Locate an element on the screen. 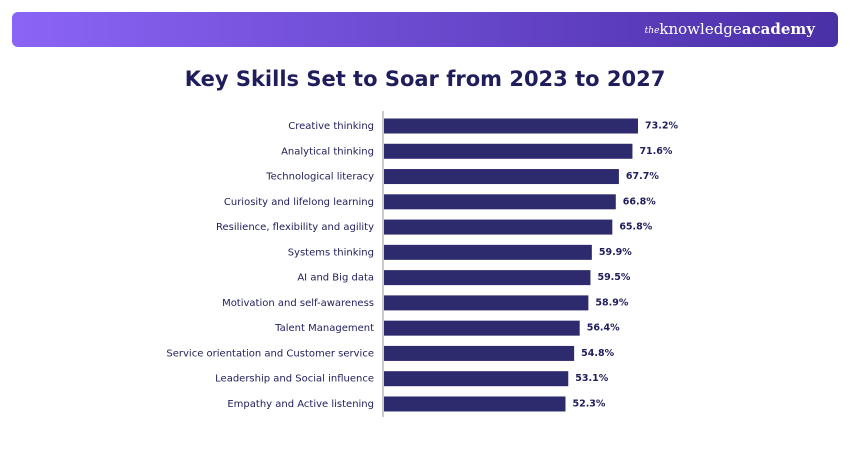 This screenshot has width=850, height=454. brand-main: knowledge is located at coordinates (700, 29).